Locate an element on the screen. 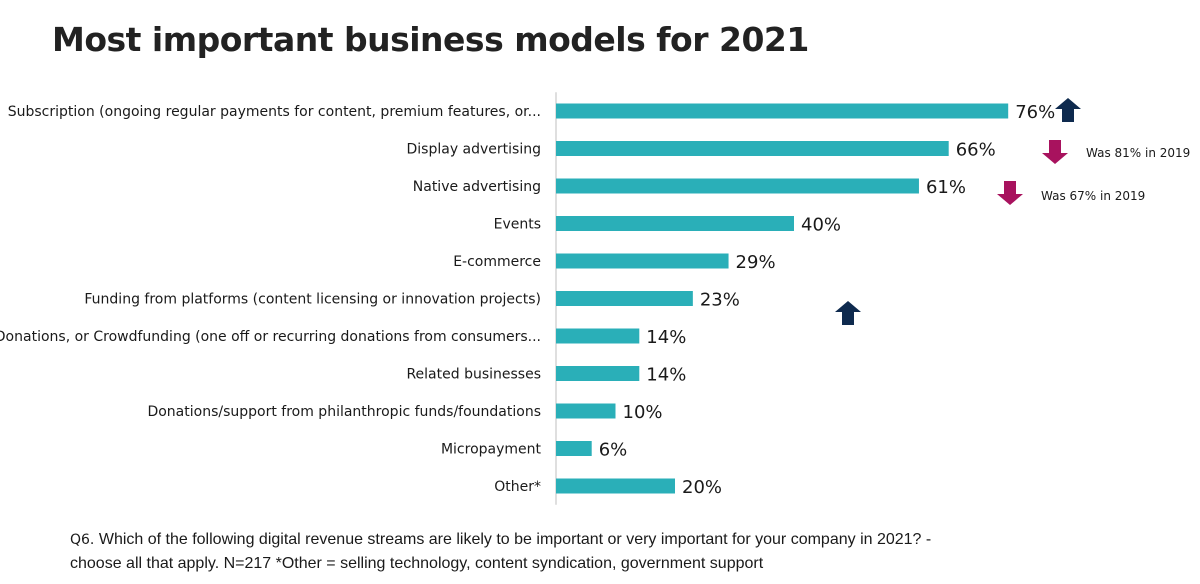 Image resolution: width=1200 pixels, height=584 pixels. annotation-note: Was 81% in 2019 is located at coordinates (1138, 153).